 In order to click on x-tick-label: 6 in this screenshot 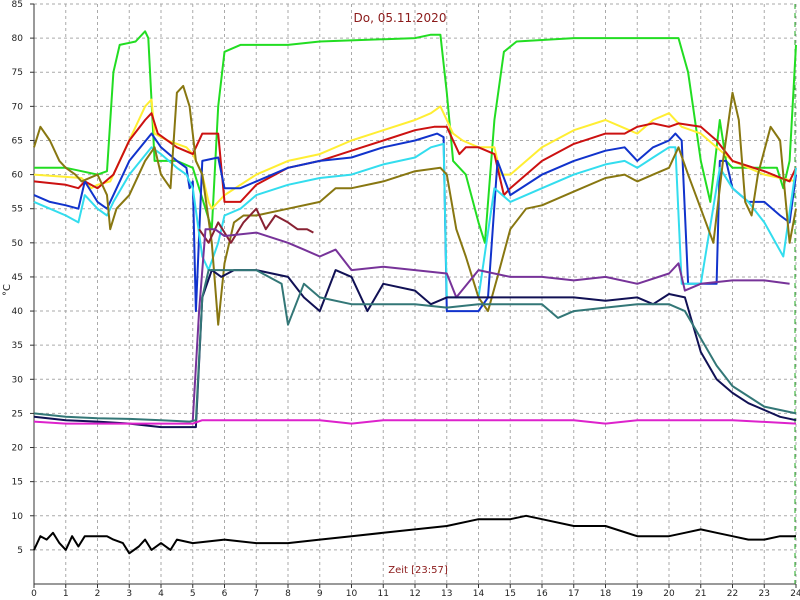, I will do `click(225, 594)`.